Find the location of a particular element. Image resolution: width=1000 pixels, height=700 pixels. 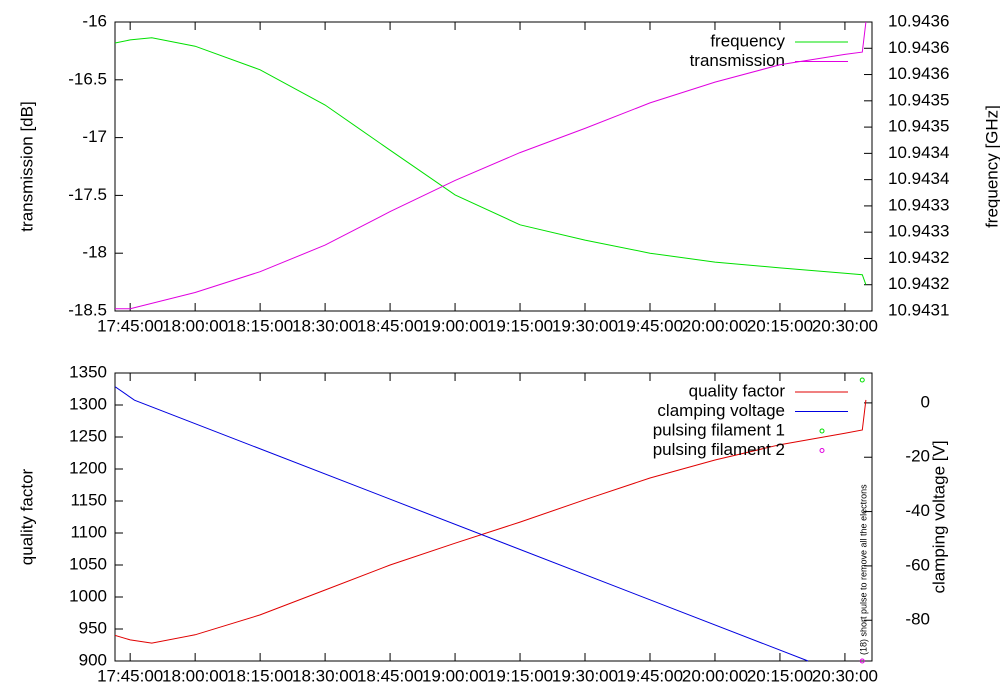

y2-tick-label: 0 is located at coordinates (925, 401).